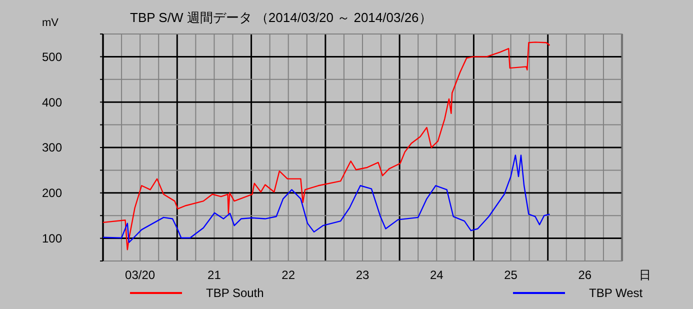 This screenshot has width=693, height=309. Describe the element at coordinates (363, 275) in the screenshot. I see `x-tick-label: 23` at that location.